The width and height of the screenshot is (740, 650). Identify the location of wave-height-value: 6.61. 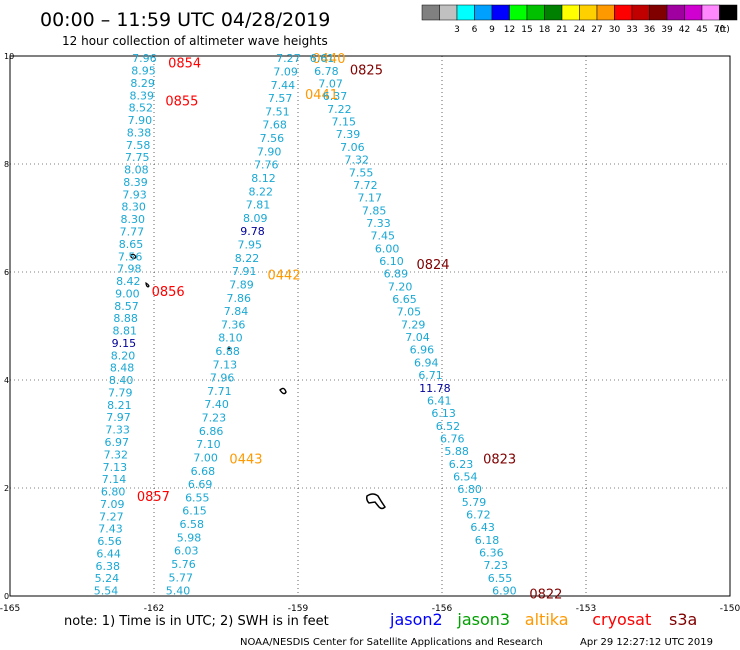
(322, 58).